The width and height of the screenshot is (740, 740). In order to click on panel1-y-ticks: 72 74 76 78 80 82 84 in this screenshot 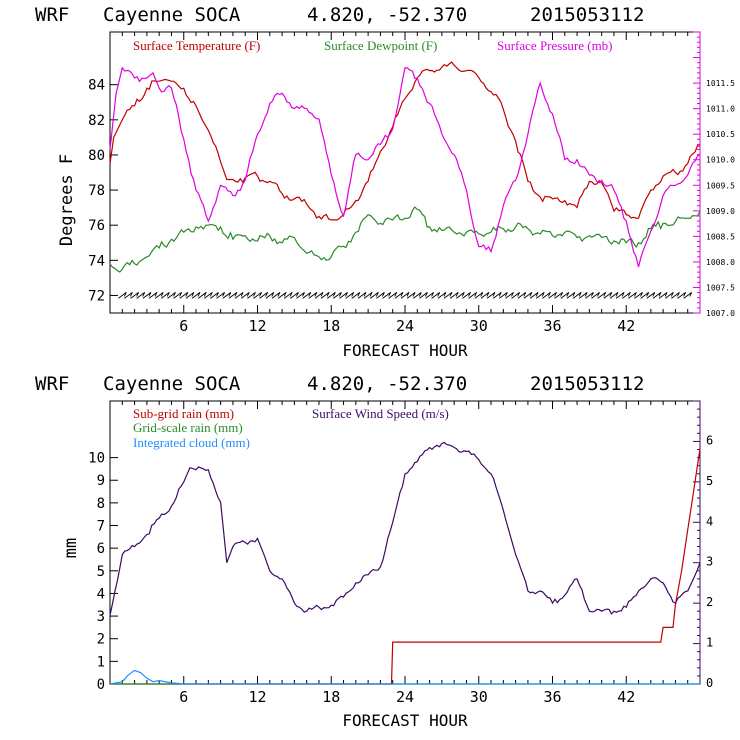, I will do `click(103, 191)`.